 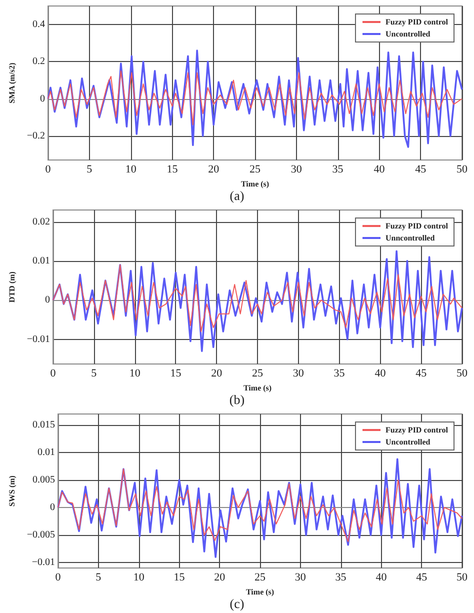 I want to click on legend-label: Unncontrolled, so click(x=410, y=238).